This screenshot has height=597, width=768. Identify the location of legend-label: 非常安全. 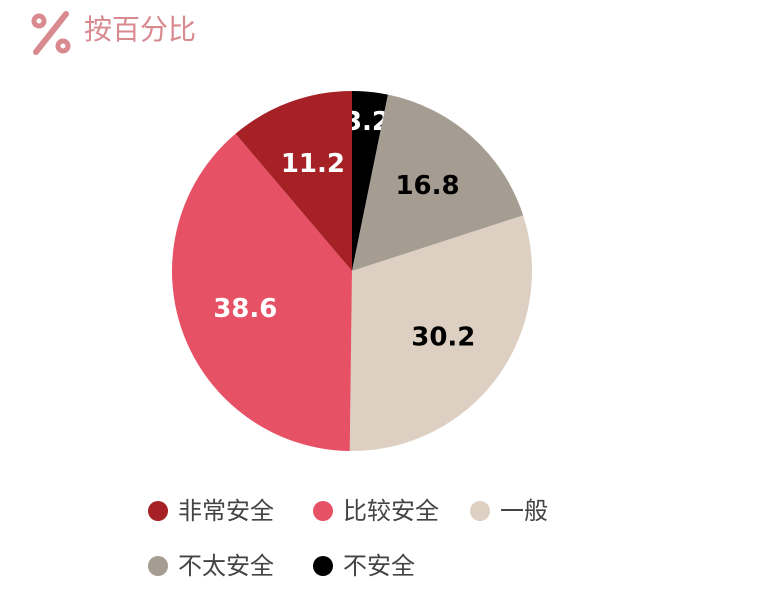
(226, 511).